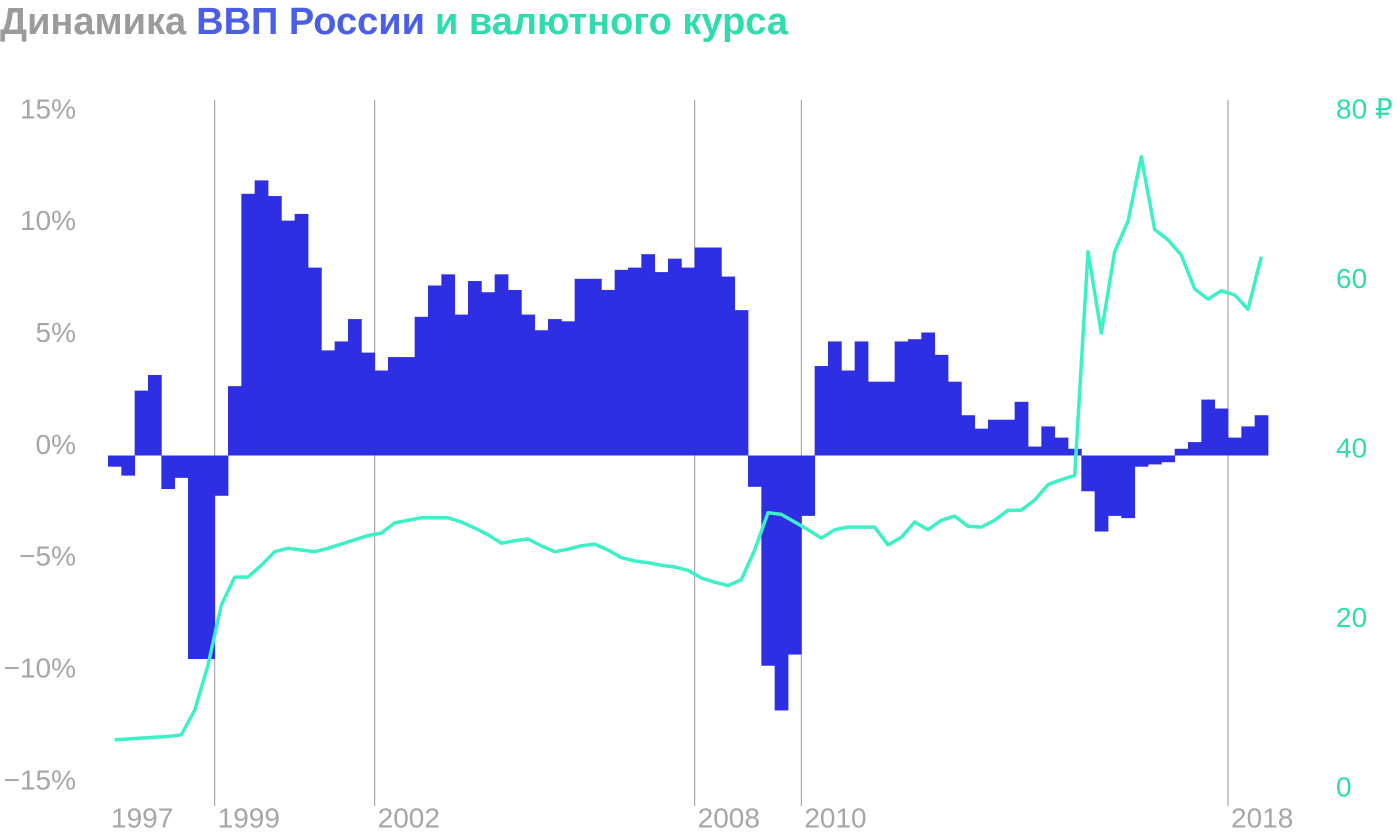 The image size is (1400, 840). What do you see at coordinates (142, 817) in the screenshot?
I see `x-tick-label: 1997` at bounding box center [142, 817].